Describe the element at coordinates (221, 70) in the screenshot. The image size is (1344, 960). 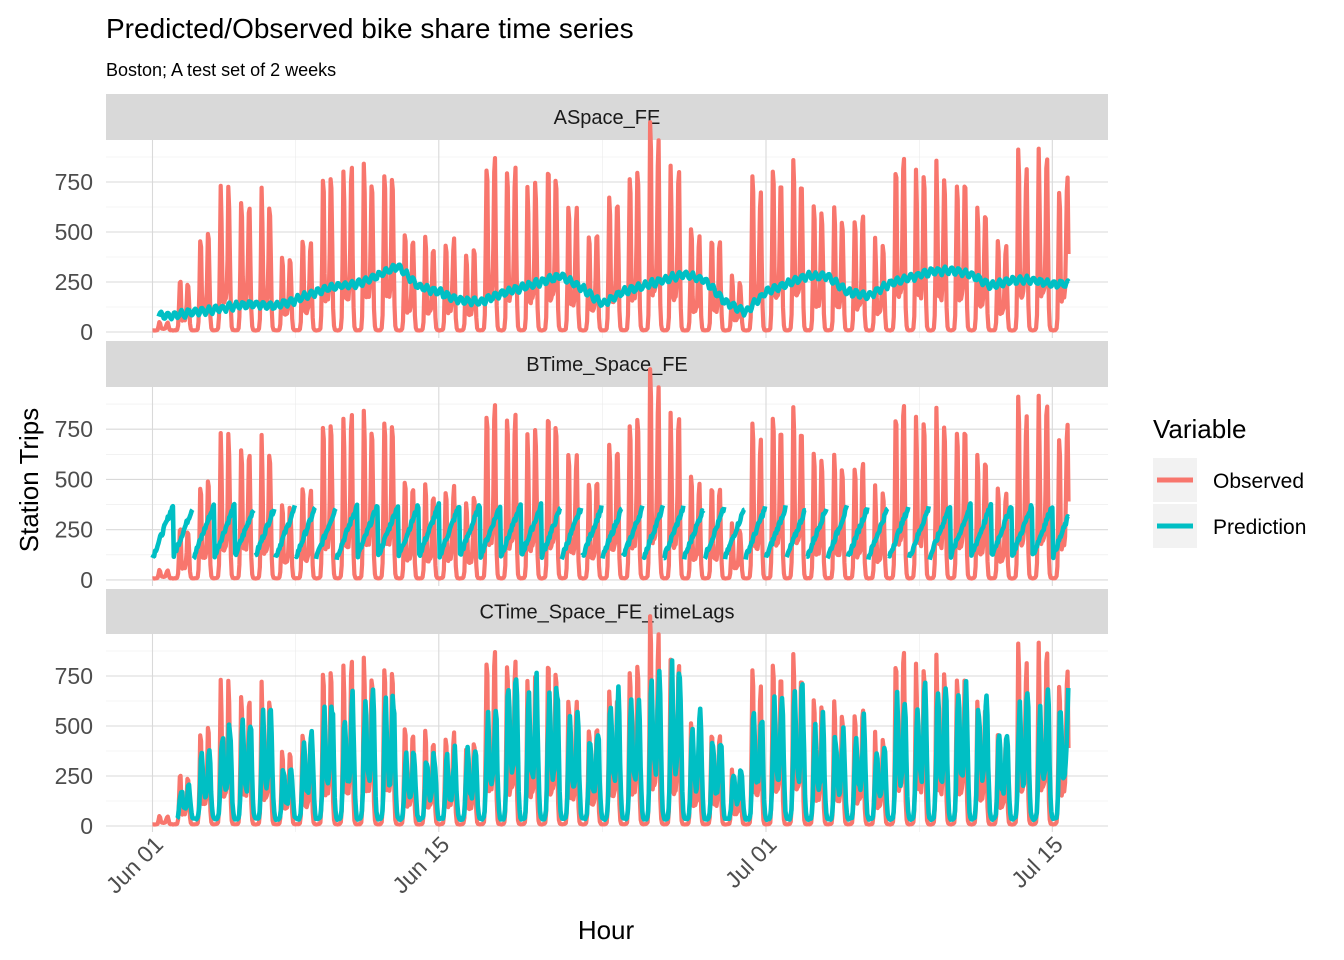
I see `chart-subtitle: Boston; A test set of 2 weeks` at that location.